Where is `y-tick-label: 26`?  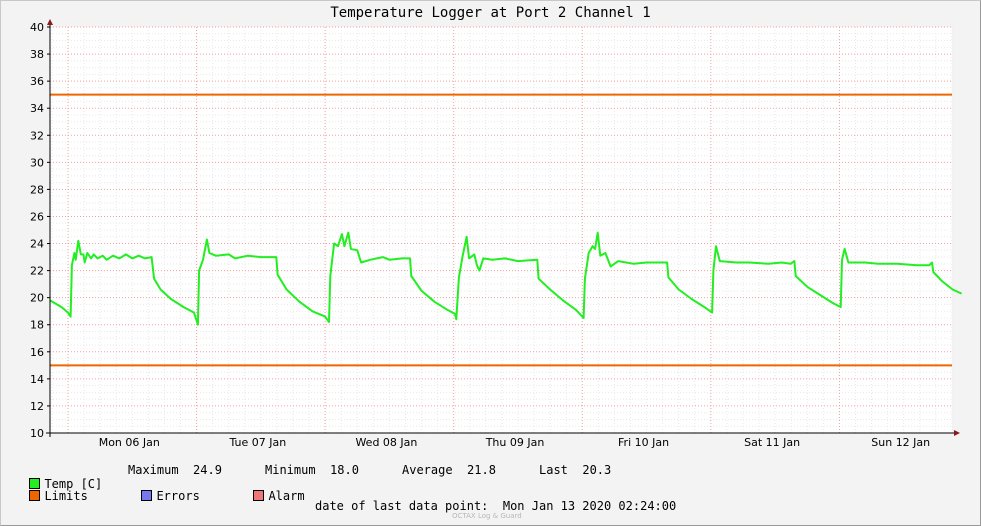 y-tick-label: 26 is located at coordinates (37, 216).